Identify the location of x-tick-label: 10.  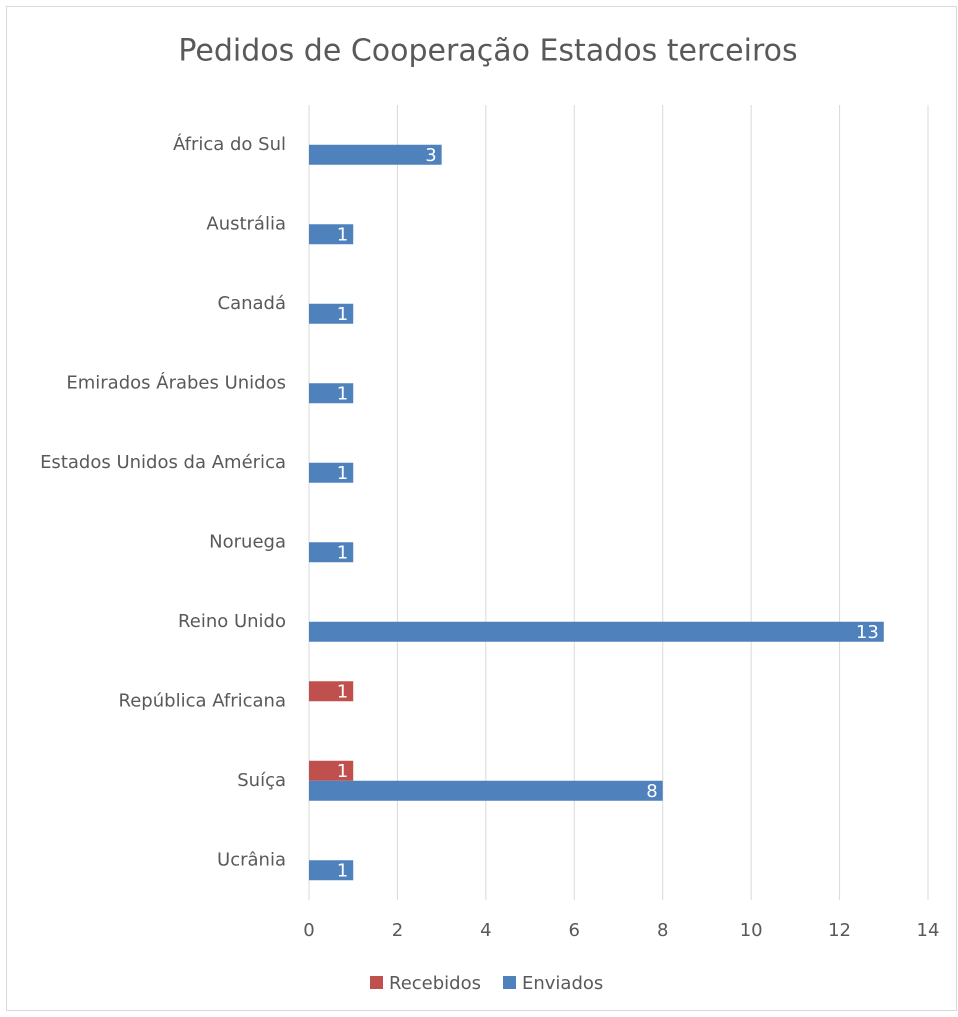
(751, 930).